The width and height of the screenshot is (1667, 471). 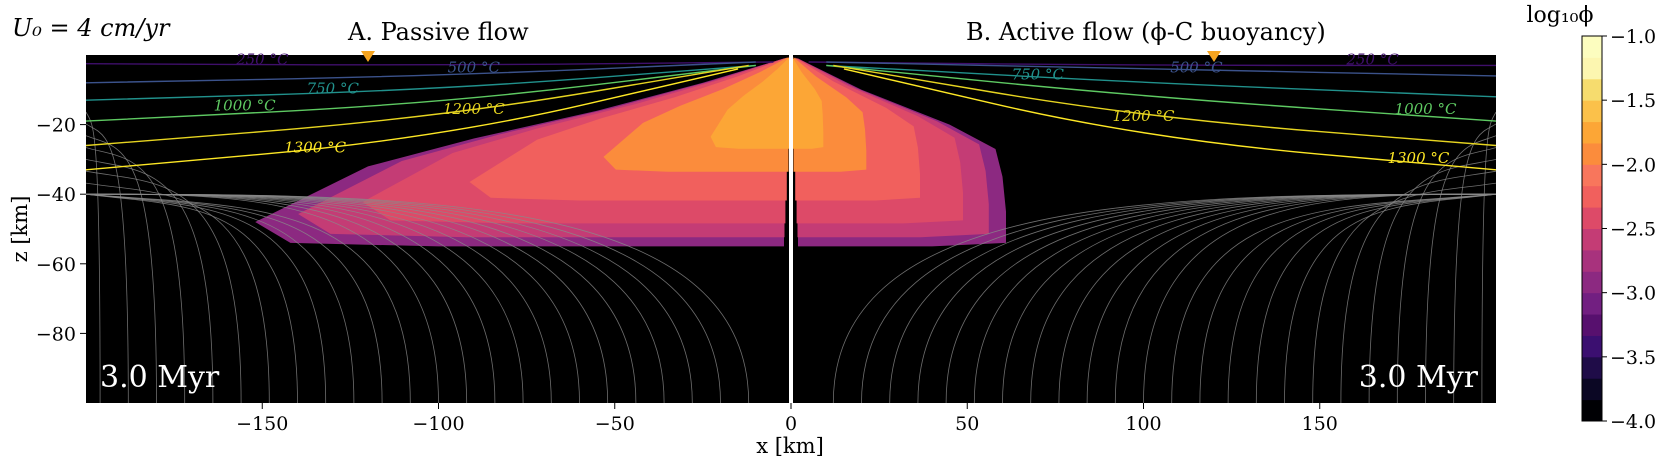 I want to click on x-tick-label: 100, so click(x=1143, y=424).